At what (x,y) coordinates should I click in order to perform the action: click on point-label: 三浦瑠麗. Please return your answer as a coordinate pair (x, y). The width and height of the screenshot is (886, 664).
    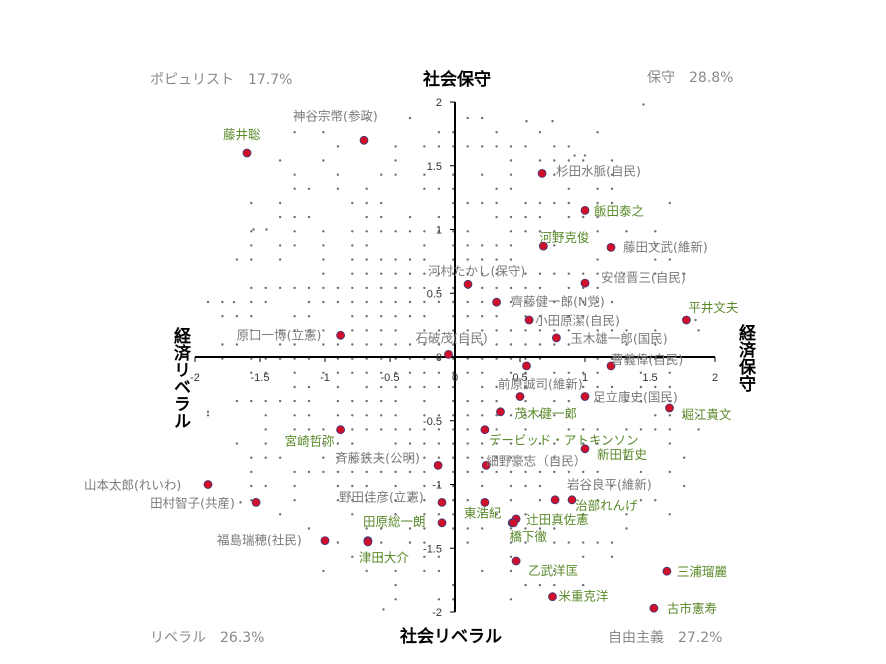
    Looking at the image, I should click on (702, 571).